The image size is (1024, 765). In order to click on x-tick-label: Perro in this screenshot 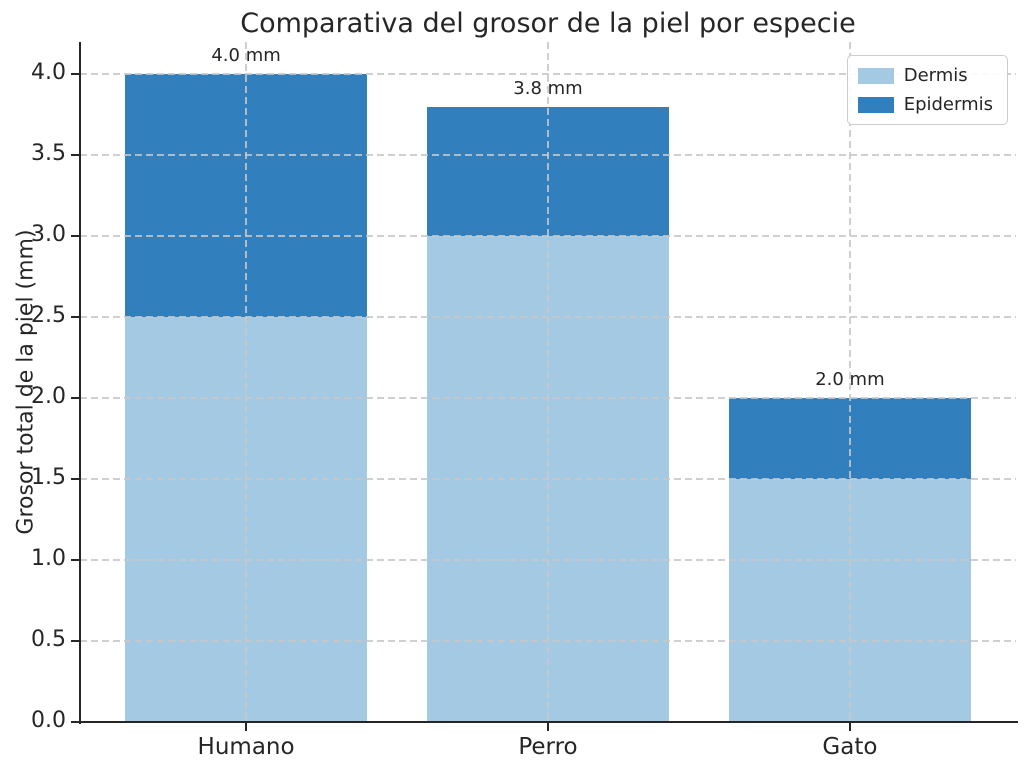, I will do `click(548, 747)`.